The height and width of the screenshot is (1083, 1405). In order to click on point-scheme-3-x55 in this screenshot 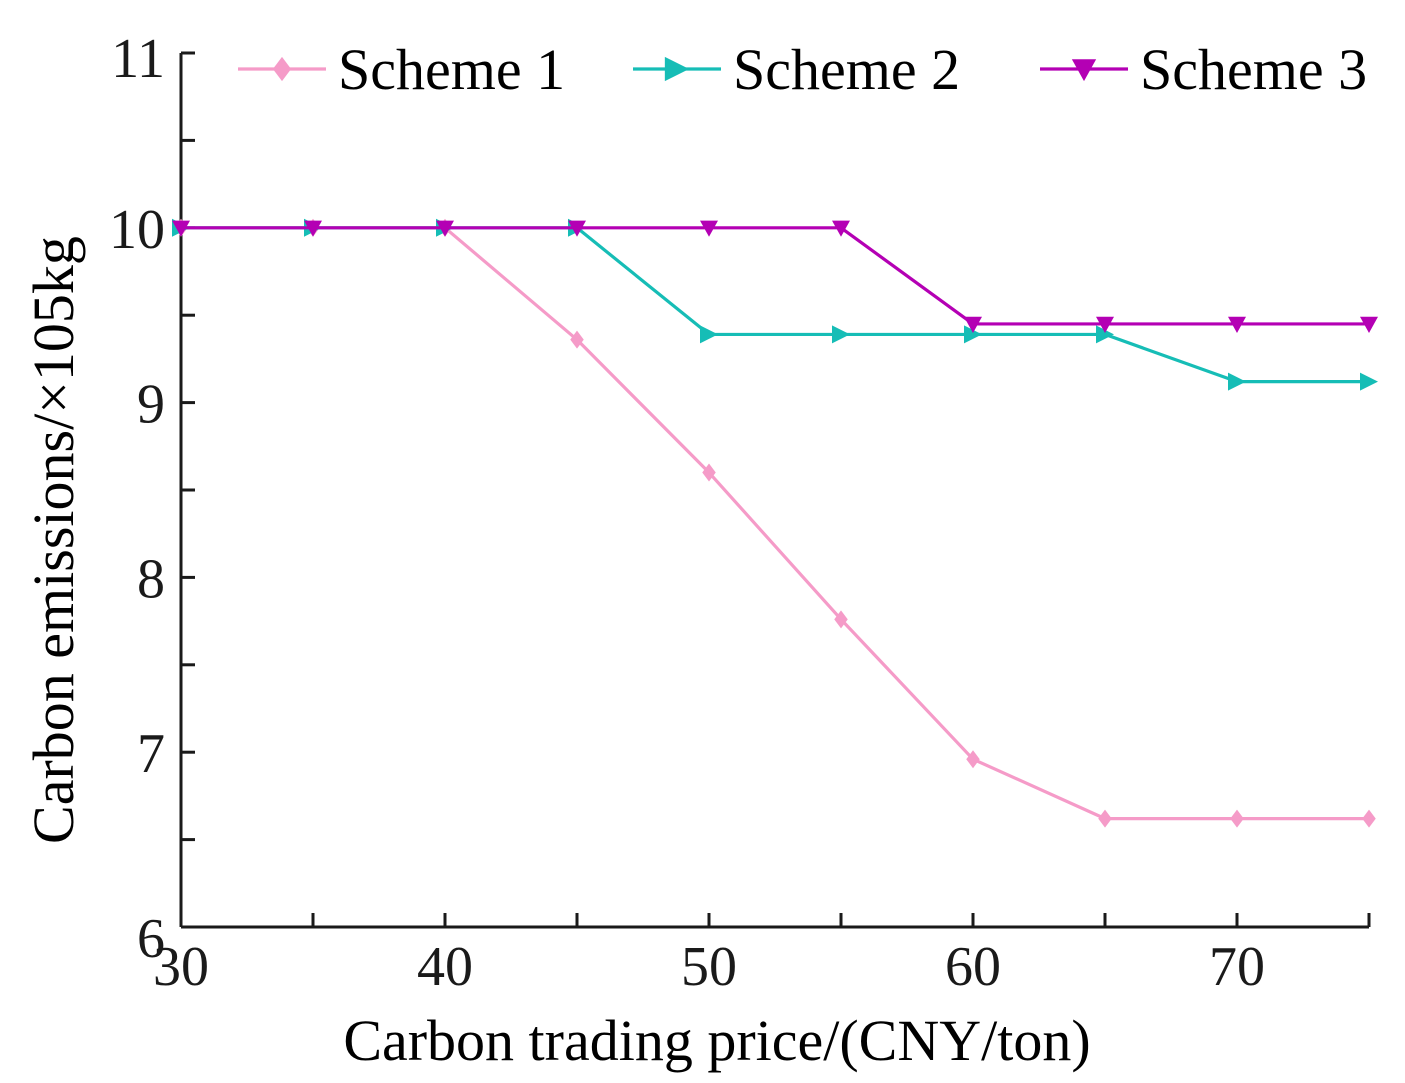, I will do `click(841, 228)`.